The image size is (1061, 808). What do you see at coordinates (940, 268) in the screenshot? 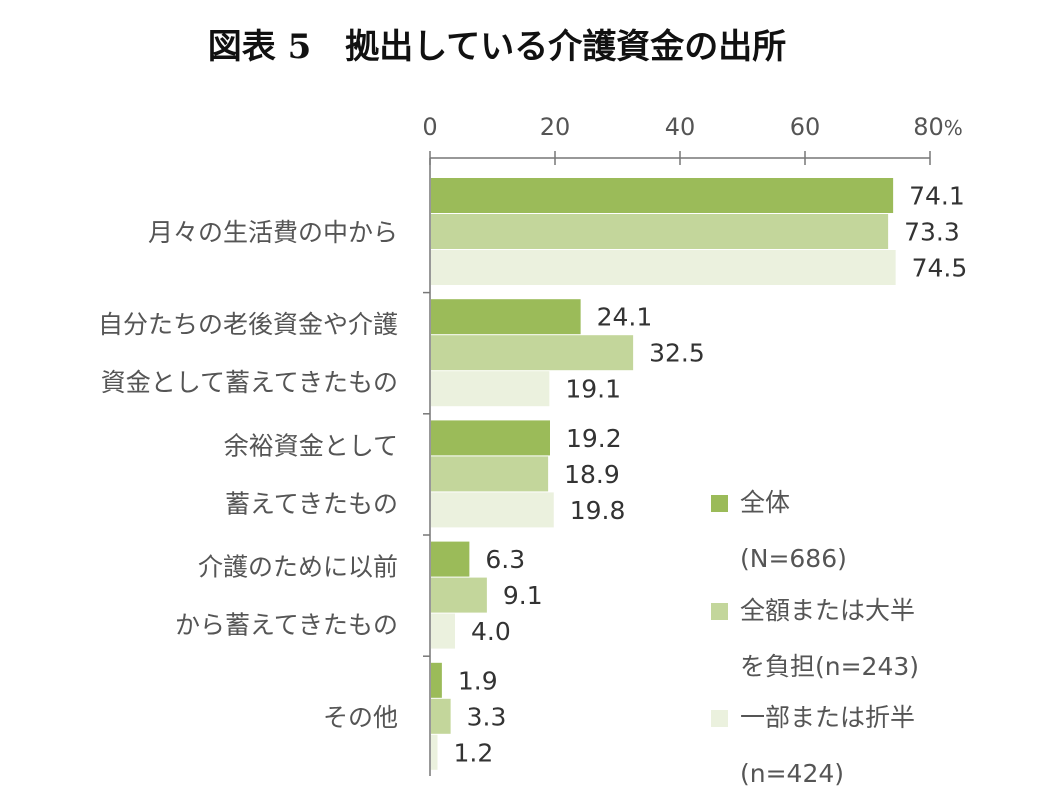
I see `data-label: 74.5` at bounding box center [940, 268].